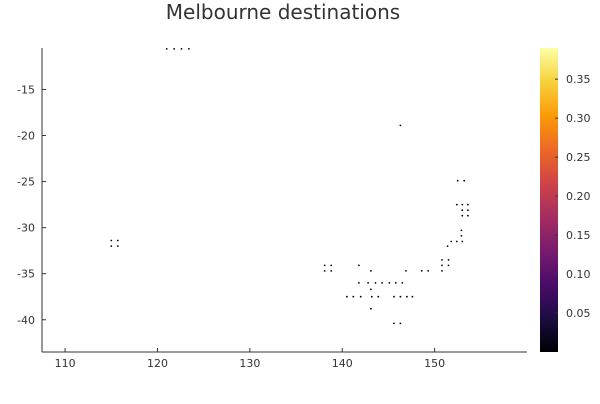 Image resolution: width=600 pixels, height=404 pixels. What do you see at coordinates (549, 200) in the screenshot?
I see `colorbar-gradient` at bounding box center [549, 200].